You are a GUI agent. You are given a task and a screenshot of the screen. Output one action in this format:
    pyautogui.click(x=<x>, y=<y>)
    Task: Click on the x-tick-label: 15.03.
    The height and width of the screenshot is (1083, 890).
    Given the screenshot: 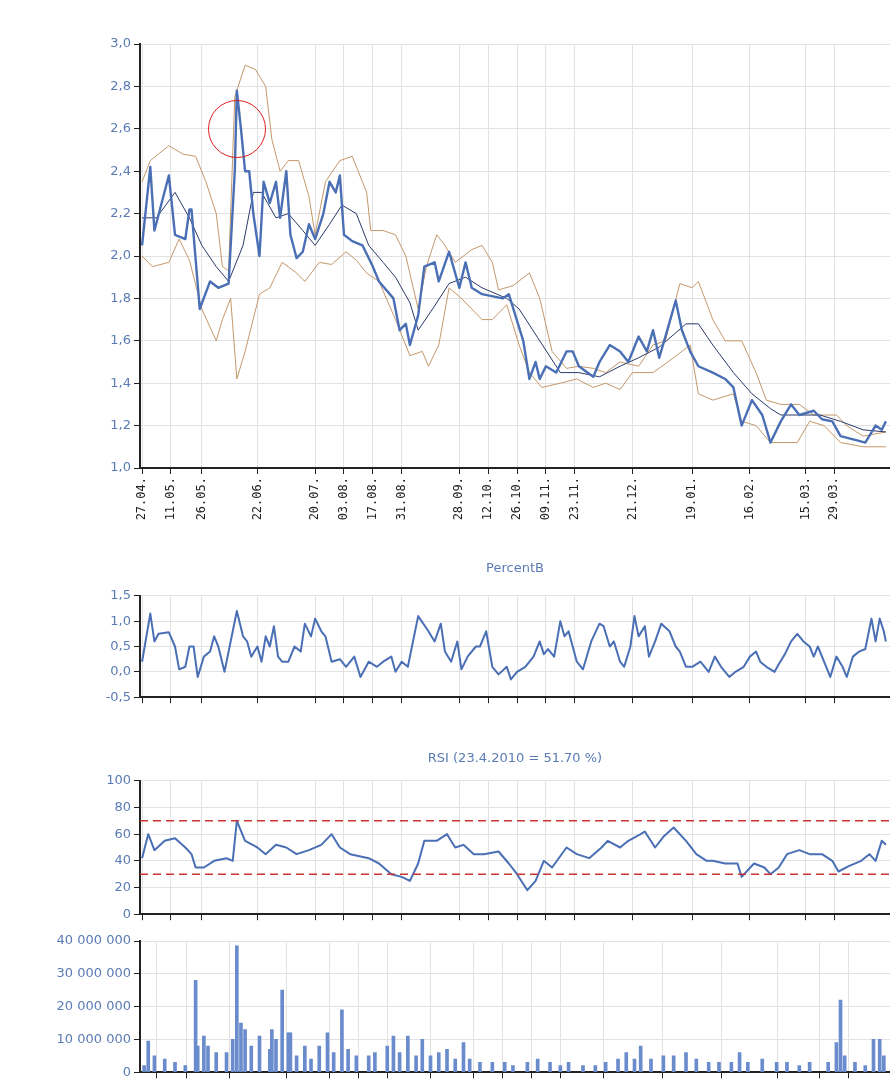 What is the action you would take?
    pyautogui.click(x=804, y=499)
    